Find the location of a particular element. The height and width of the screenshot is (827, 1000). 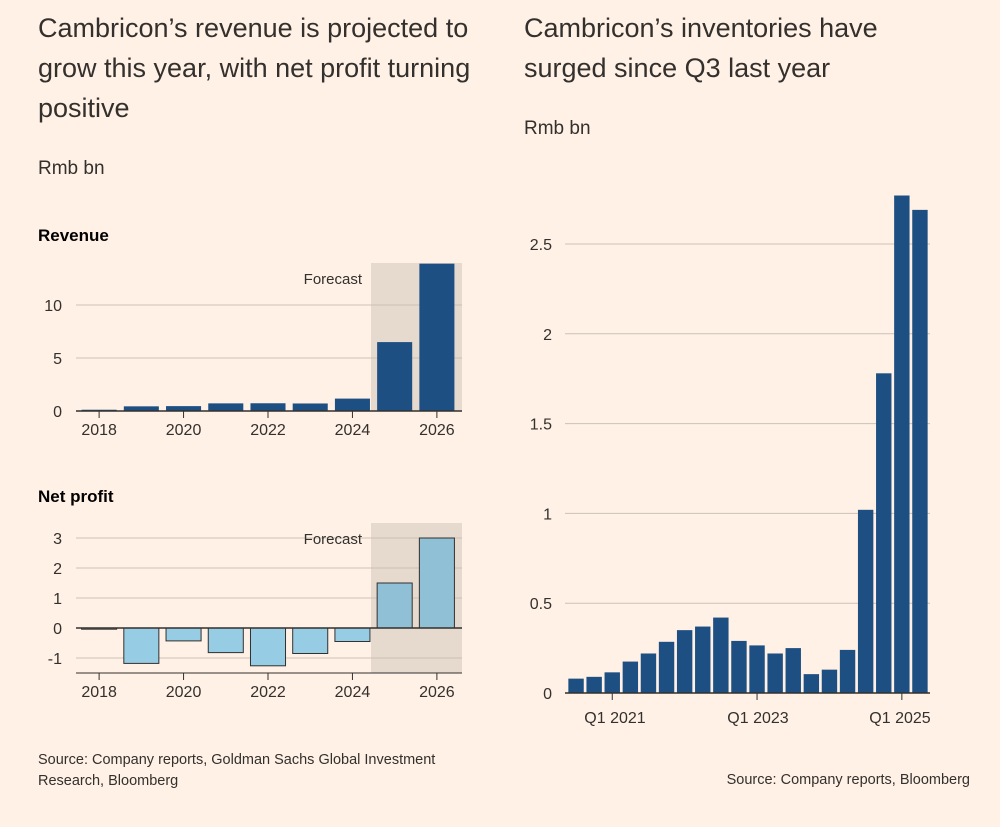

left-unit-label: Rmb bn is located at coordinates (71, 168).